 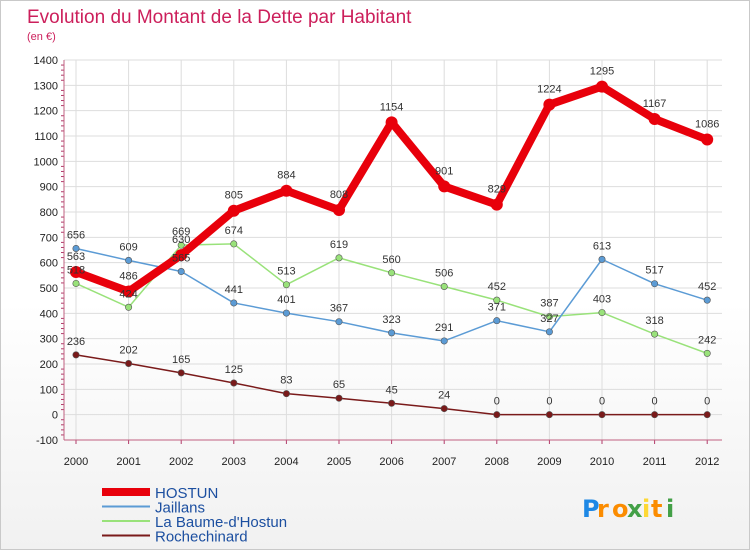 What do you see at coordinates (602, 246) in the screenshot?
I see `data-label: 613` at bounding box center [602, 246].